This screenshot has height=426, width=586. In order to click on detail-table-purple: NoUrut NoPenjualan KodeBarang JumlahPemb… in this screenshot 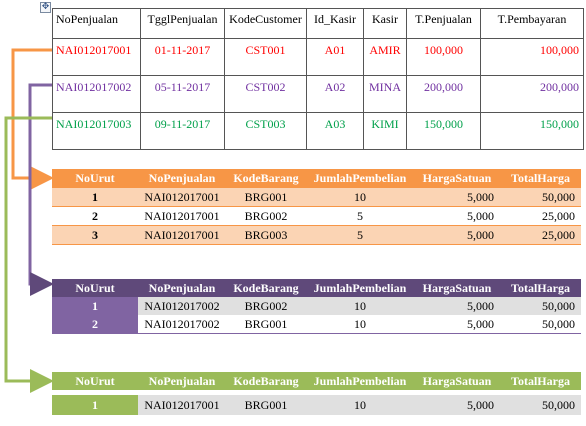, I will do `click(316, 306)`.